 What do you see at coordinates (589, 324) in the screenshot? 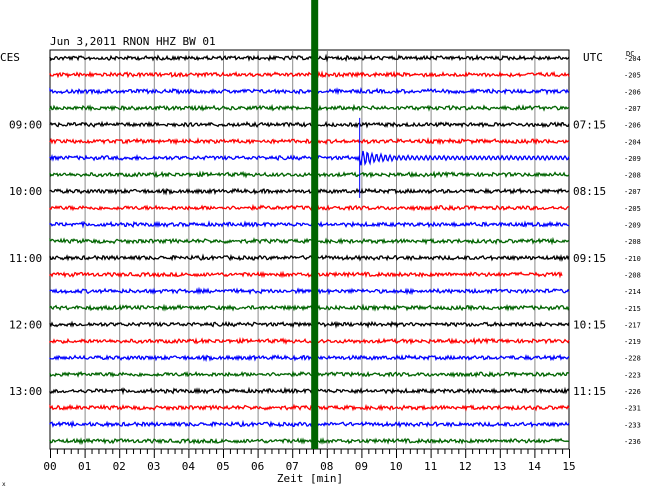
I see `right-time-label: 10:15` at bounding box center [589, 324].